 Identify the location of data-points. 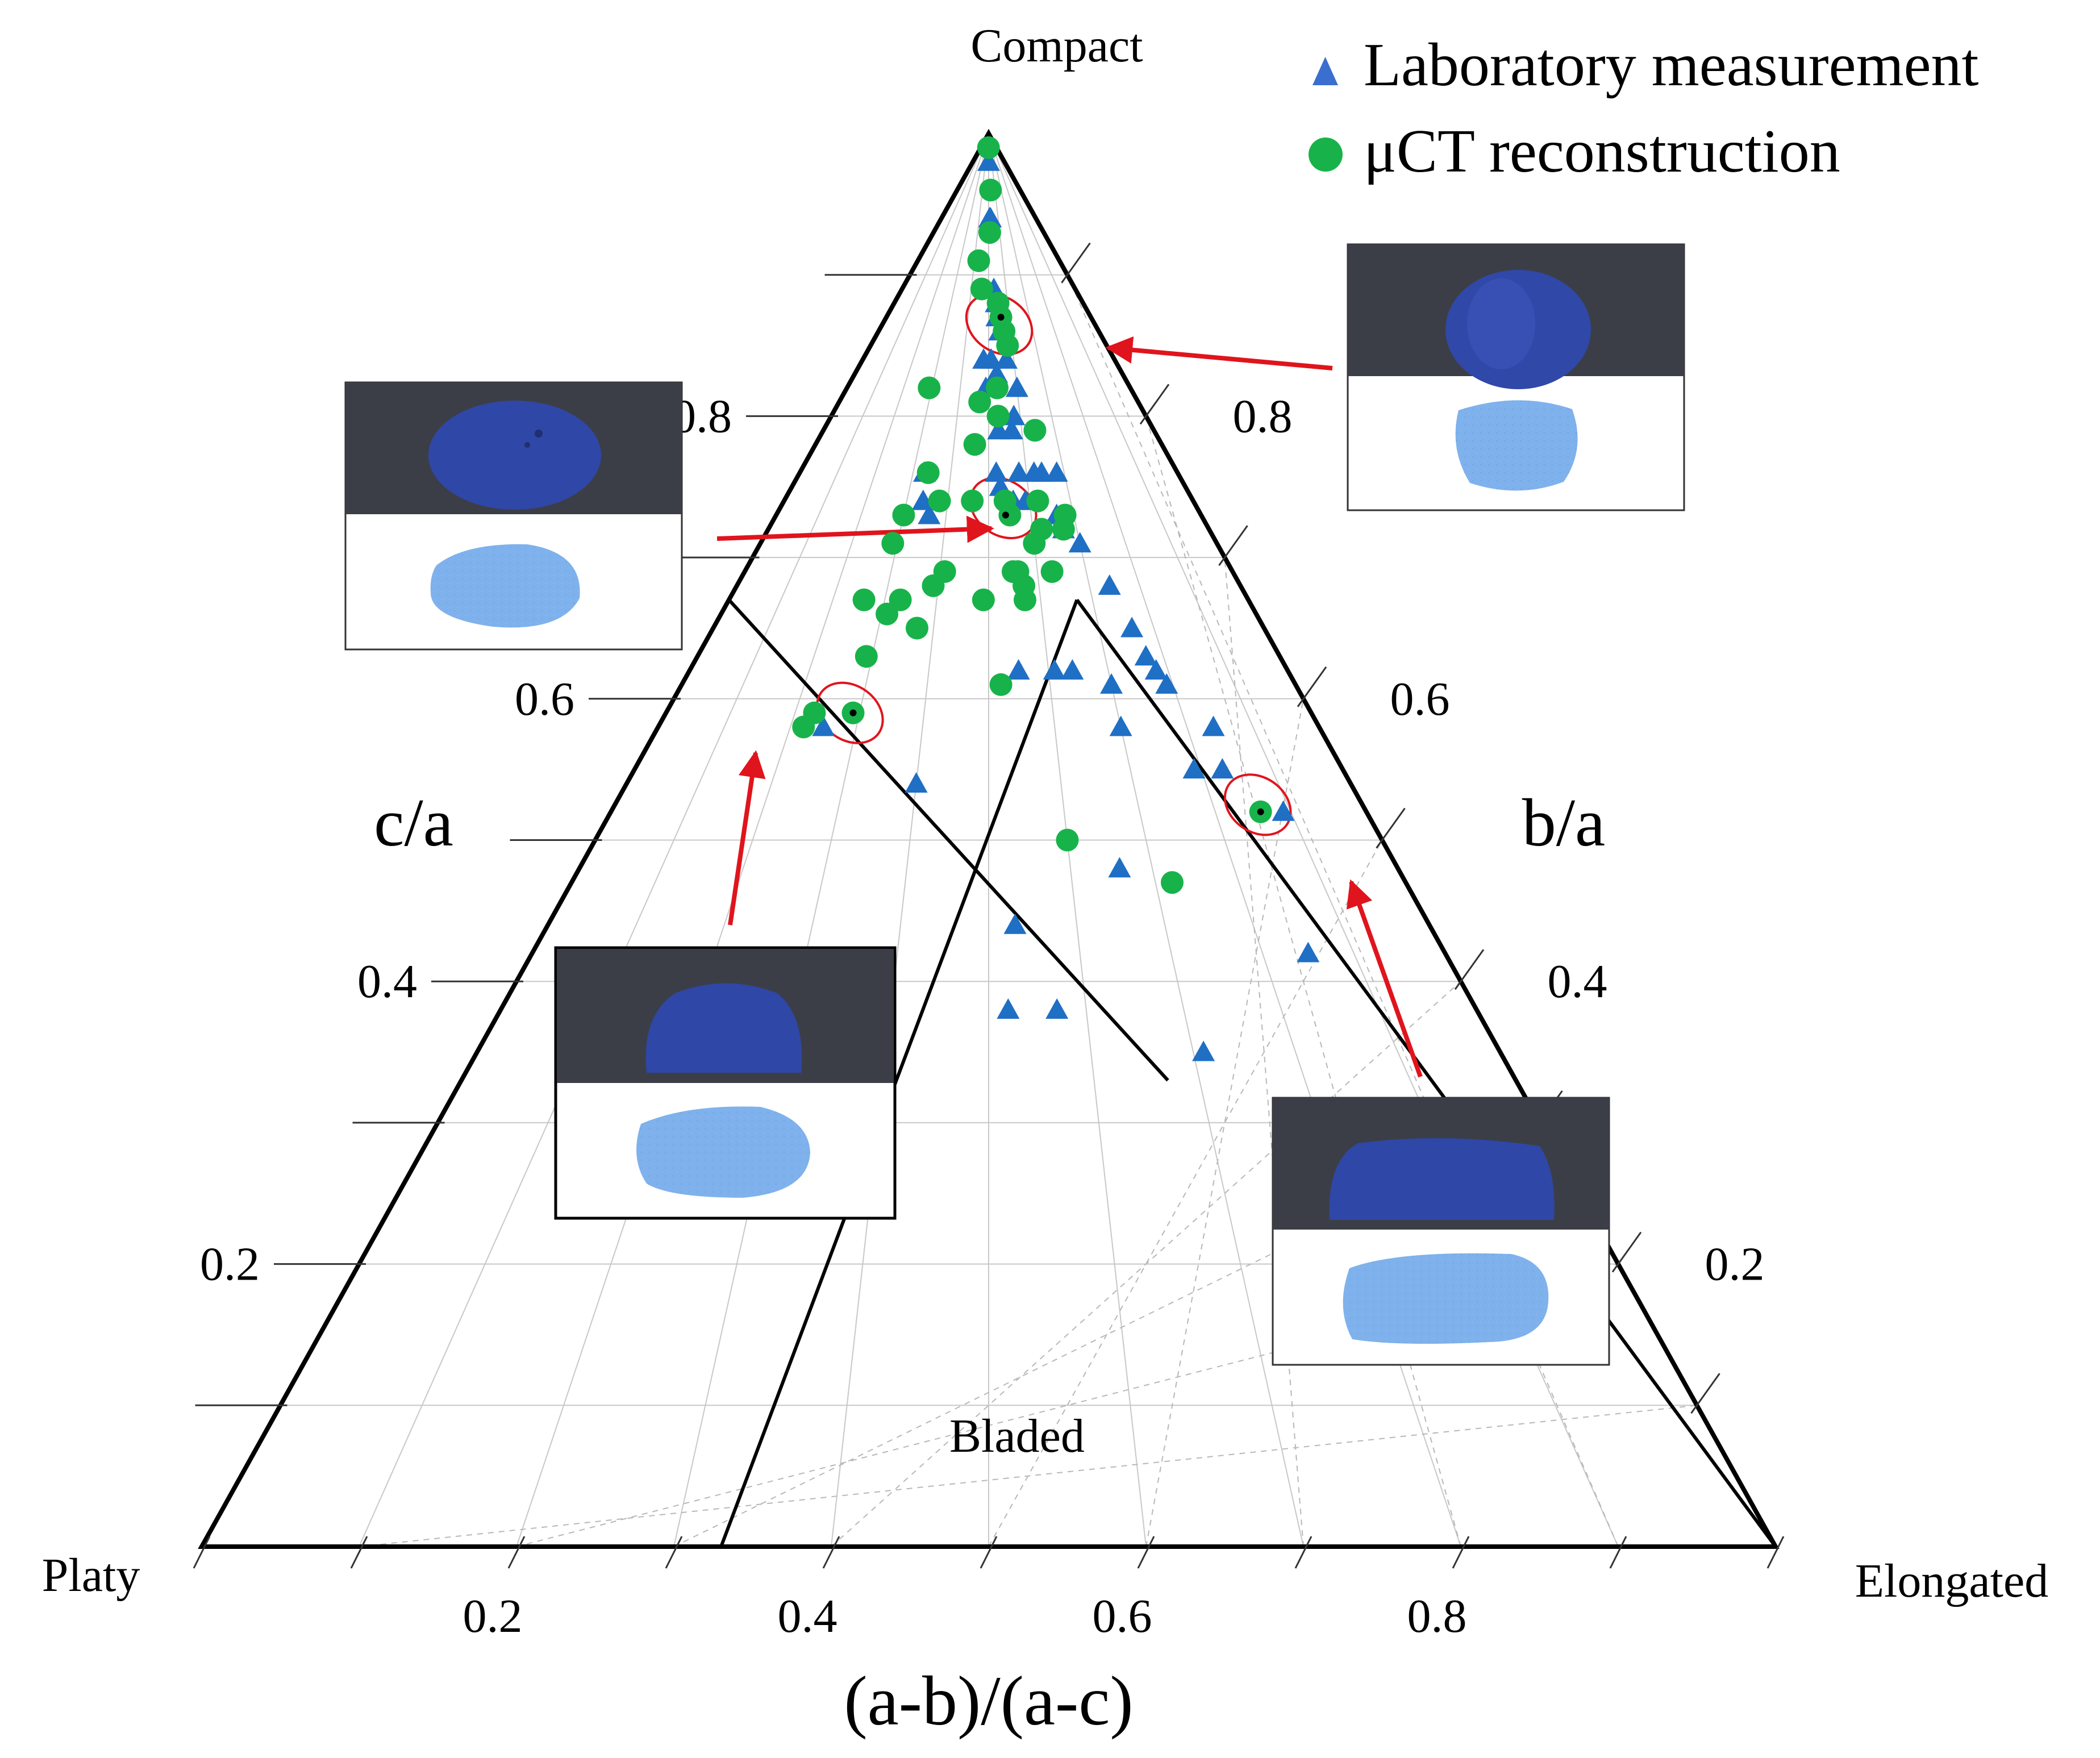
(1056, 598).